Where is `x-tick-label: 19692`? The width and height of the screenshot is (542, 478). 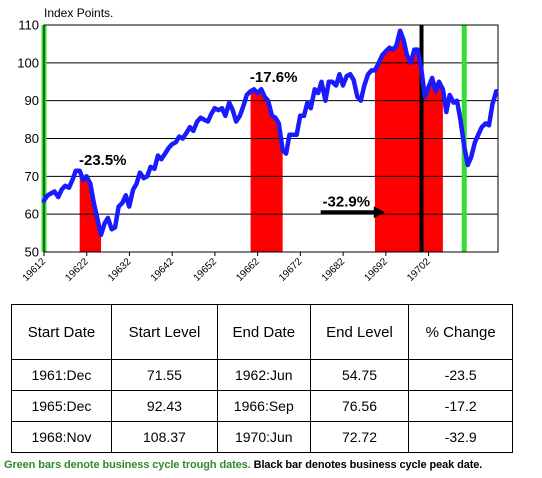 x-tick-label: 19692 is located at coordinates (377, 270).